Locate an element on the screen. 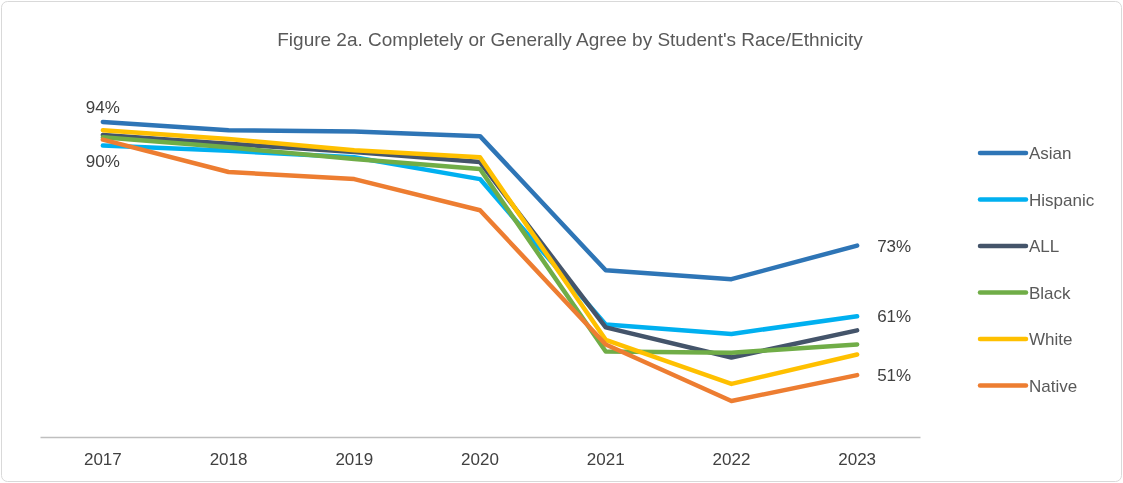 The width and height of the screenshot is (1123, 483). legend-label: Hispanic is located at coordinates (1062, 200).